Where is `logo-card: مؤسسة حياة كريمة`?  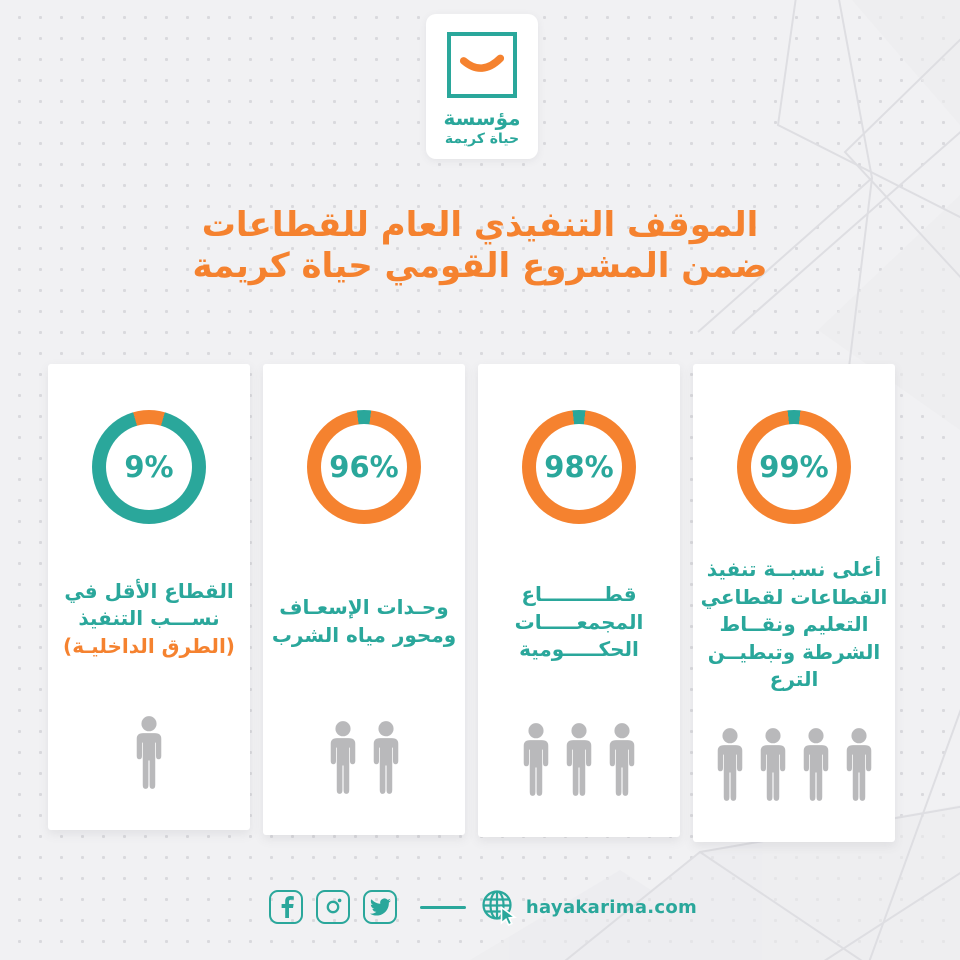 logo-card: مؤسسة حياة كريمة is located at coordinates (482, 86).